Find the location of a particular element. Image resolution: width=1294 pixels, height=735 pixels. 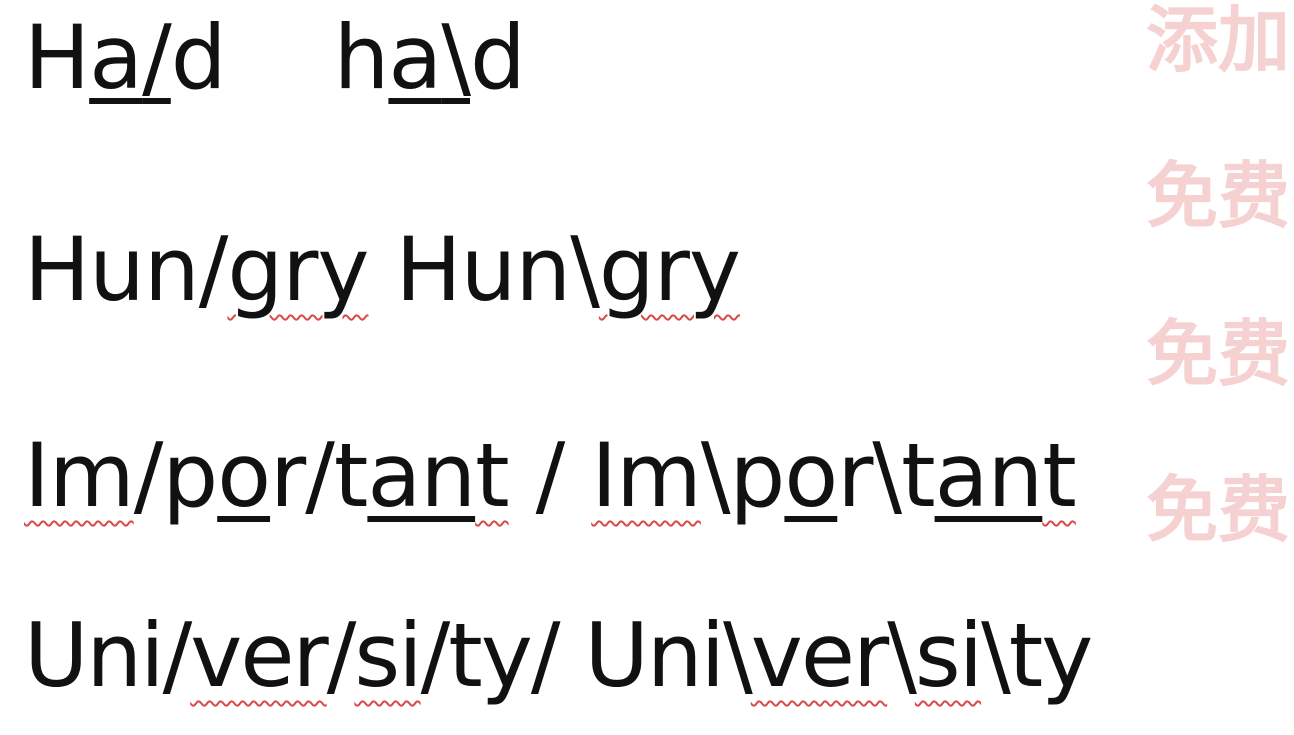

text-segment: r/t is located at coordinates (319, 475).